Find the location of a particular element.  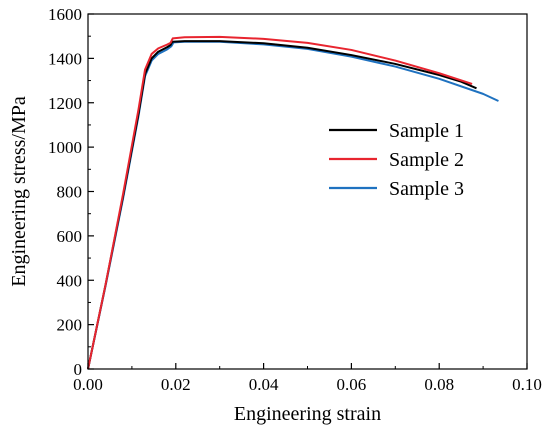

y-tick-label: 1200 is located at coordinates (65, 103).